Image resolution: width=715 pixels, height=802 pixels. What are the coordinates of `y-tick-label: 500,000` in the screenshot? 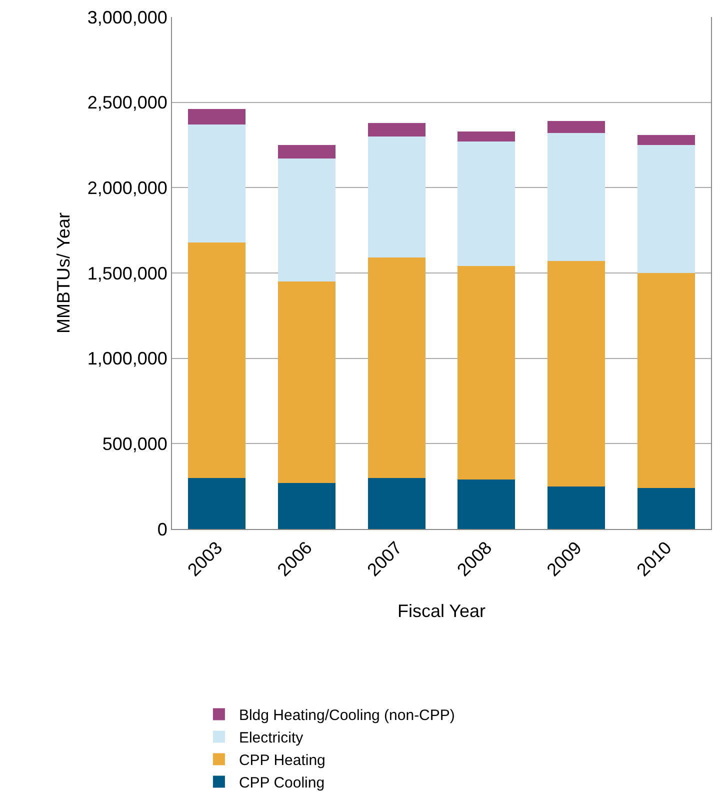 It's located at (135, 444).